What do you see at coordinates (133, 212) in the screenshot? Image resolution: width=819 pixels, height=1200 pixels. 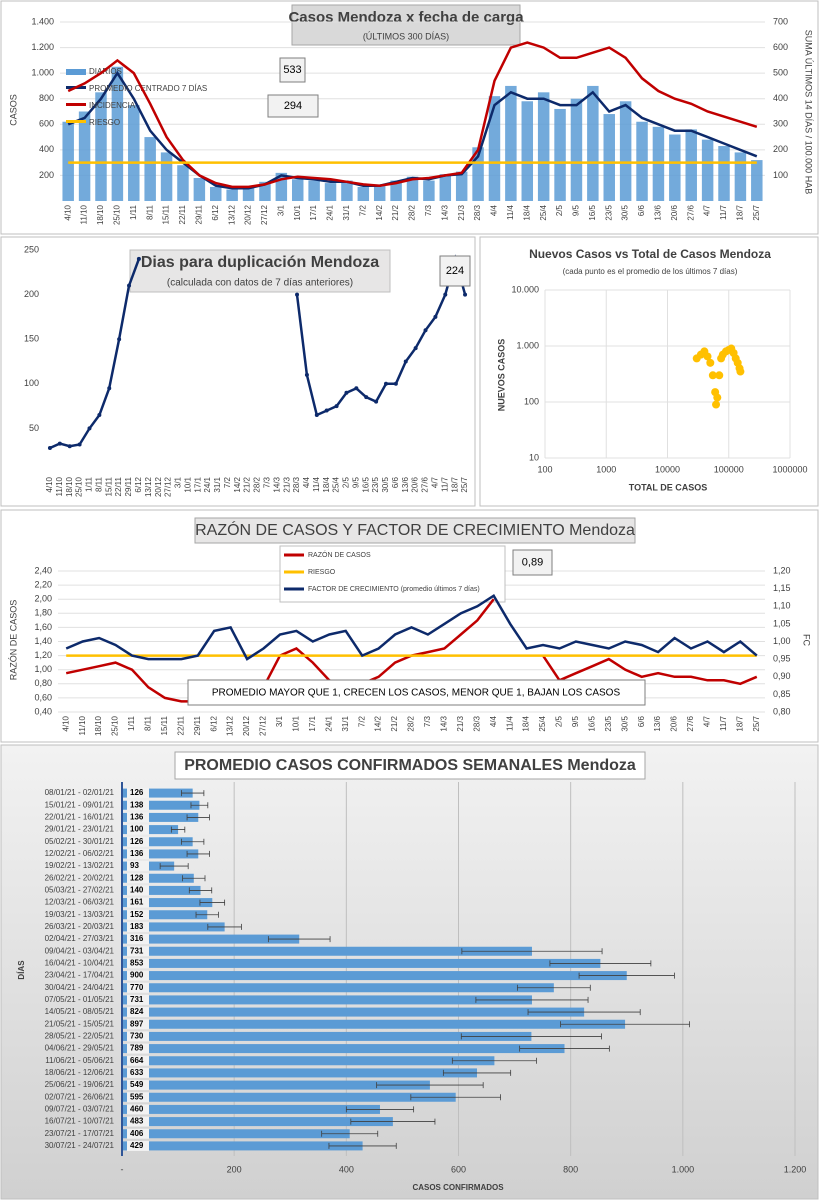 I see `x-tick-label: 1/11` at bounding box center [133, 212].